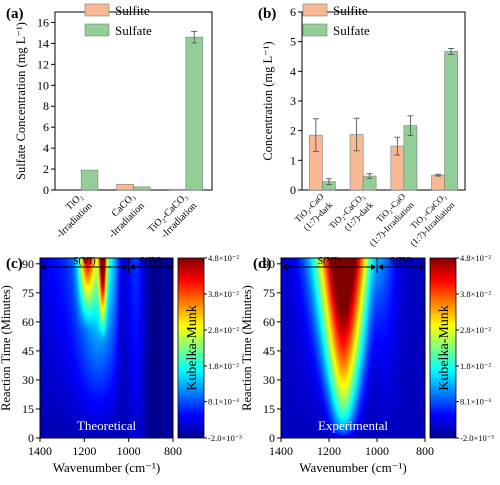 This screenshot has height=485, width=500. What do you see at coordinates (269, 293) in the screenshot?
I see `y-tick-label: 75` at bounding box center [269, 293].